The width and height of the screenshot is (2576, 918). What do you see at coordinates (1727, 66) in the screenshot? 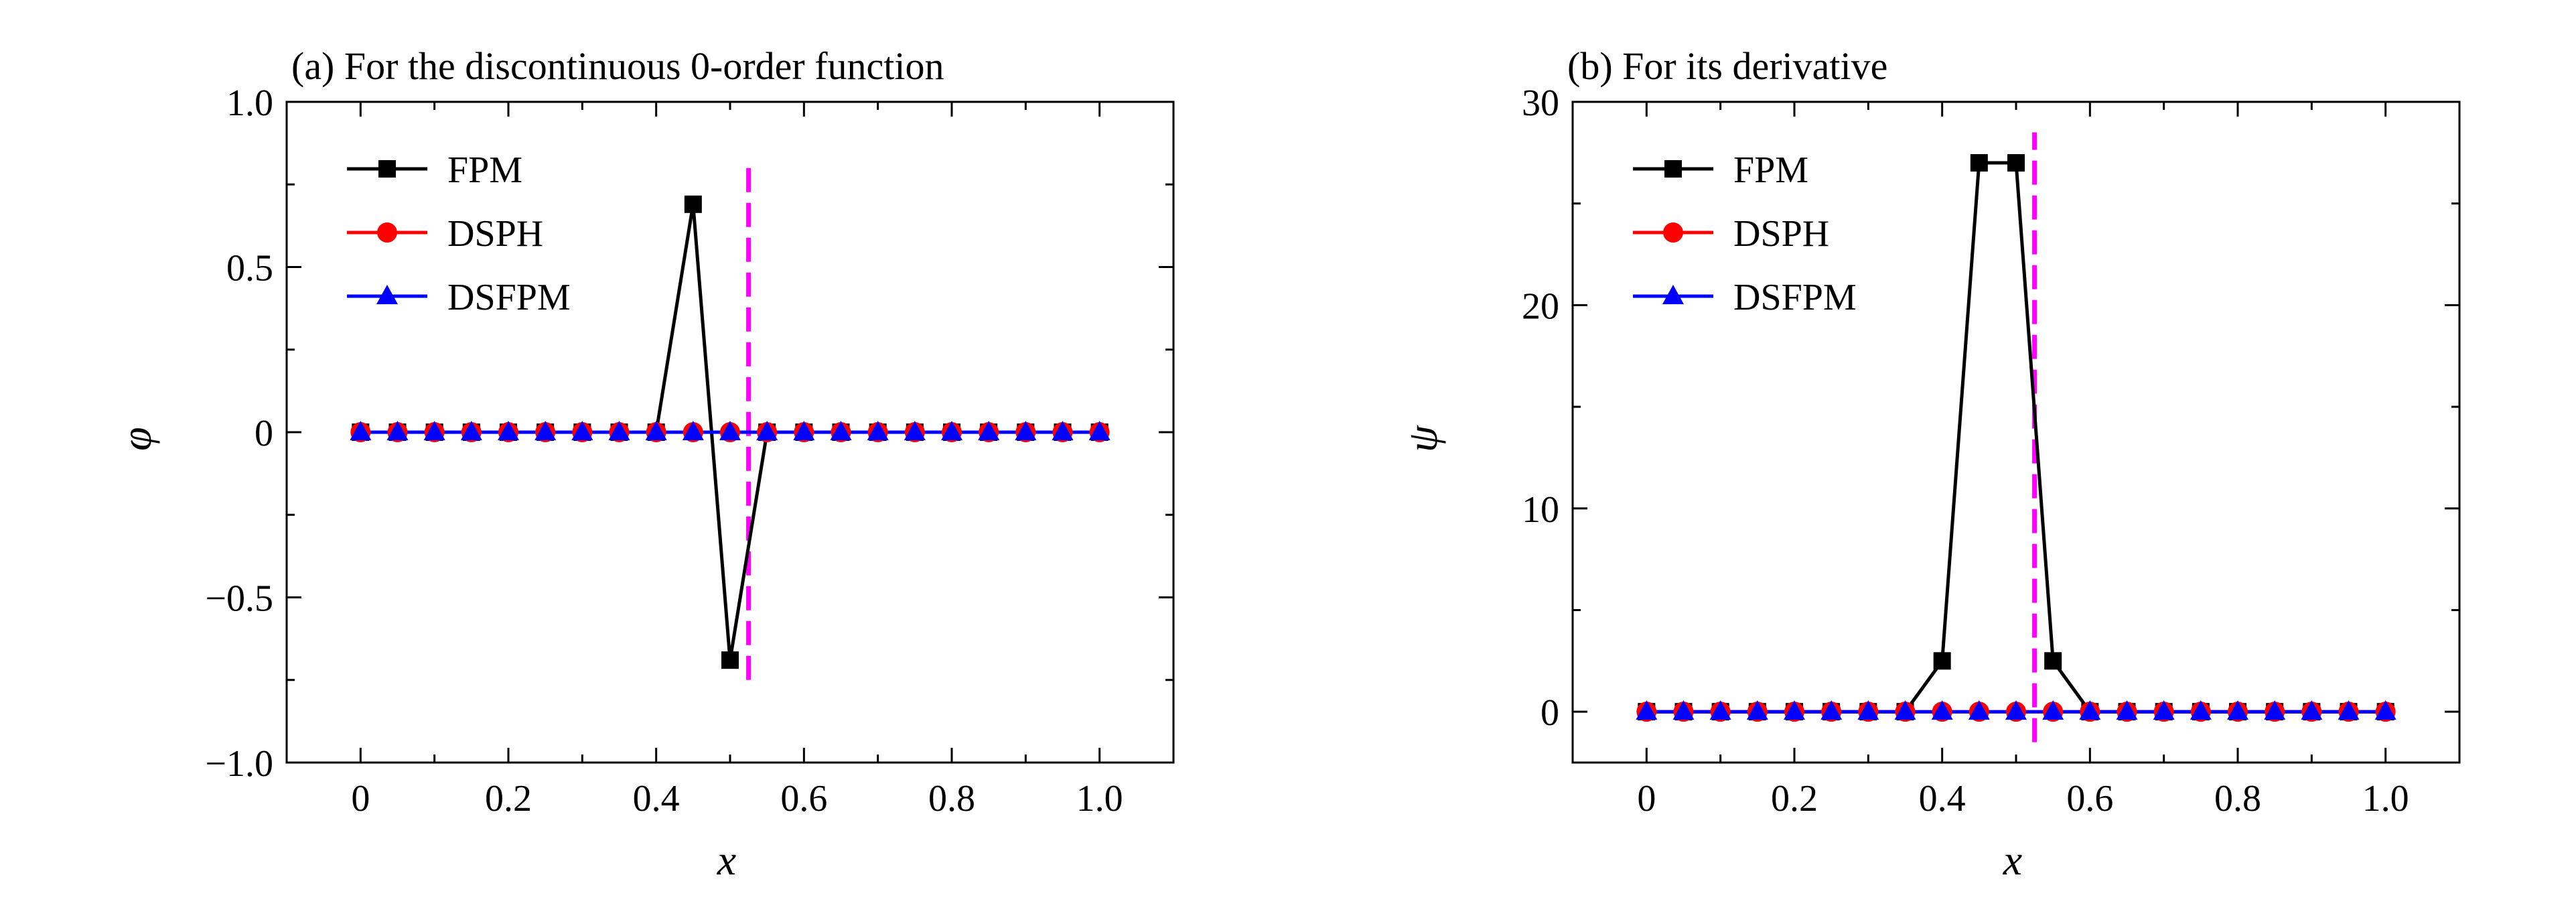
I see `chart-title: (b) For its derivative` at bounding box center [1727, 66].